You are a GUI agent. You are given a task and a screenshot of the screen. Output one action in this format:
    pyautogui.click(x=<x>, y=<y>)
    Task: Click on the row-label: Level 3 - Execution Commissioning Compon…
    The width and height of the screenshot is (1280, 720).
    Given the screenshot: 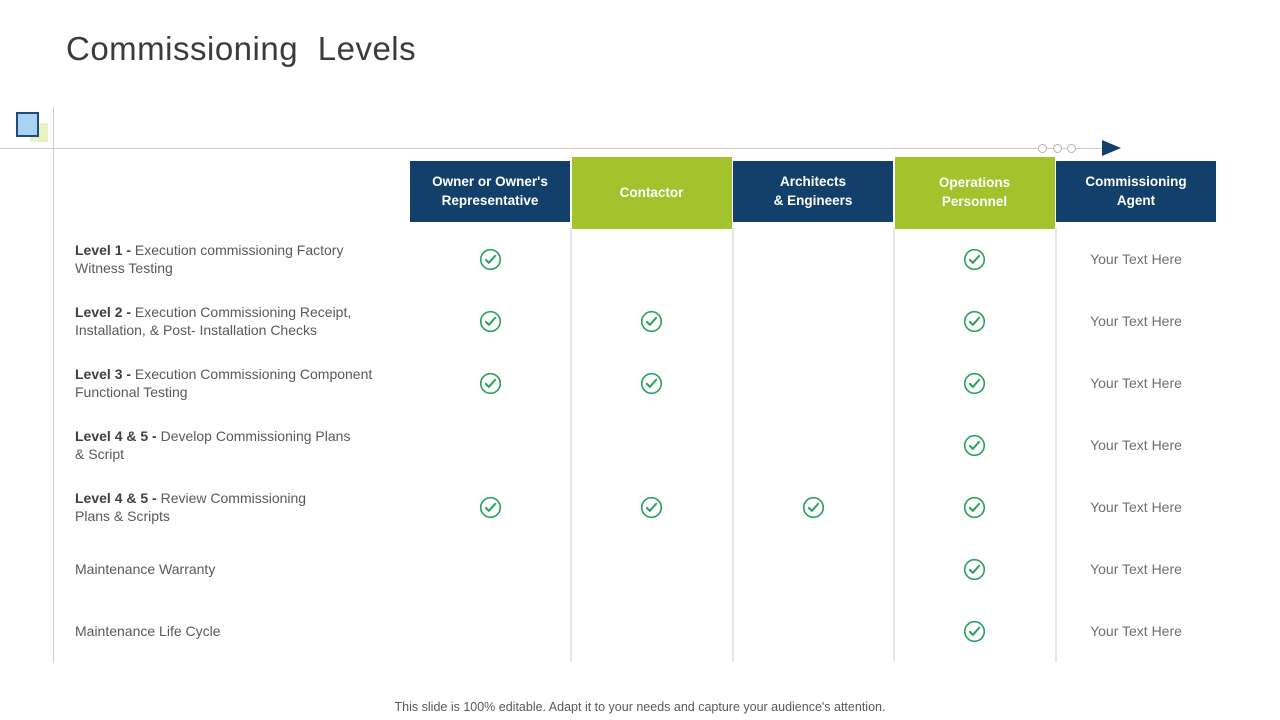 What is the action you would take?
    pyautogui.click(x=224, y=383)
    